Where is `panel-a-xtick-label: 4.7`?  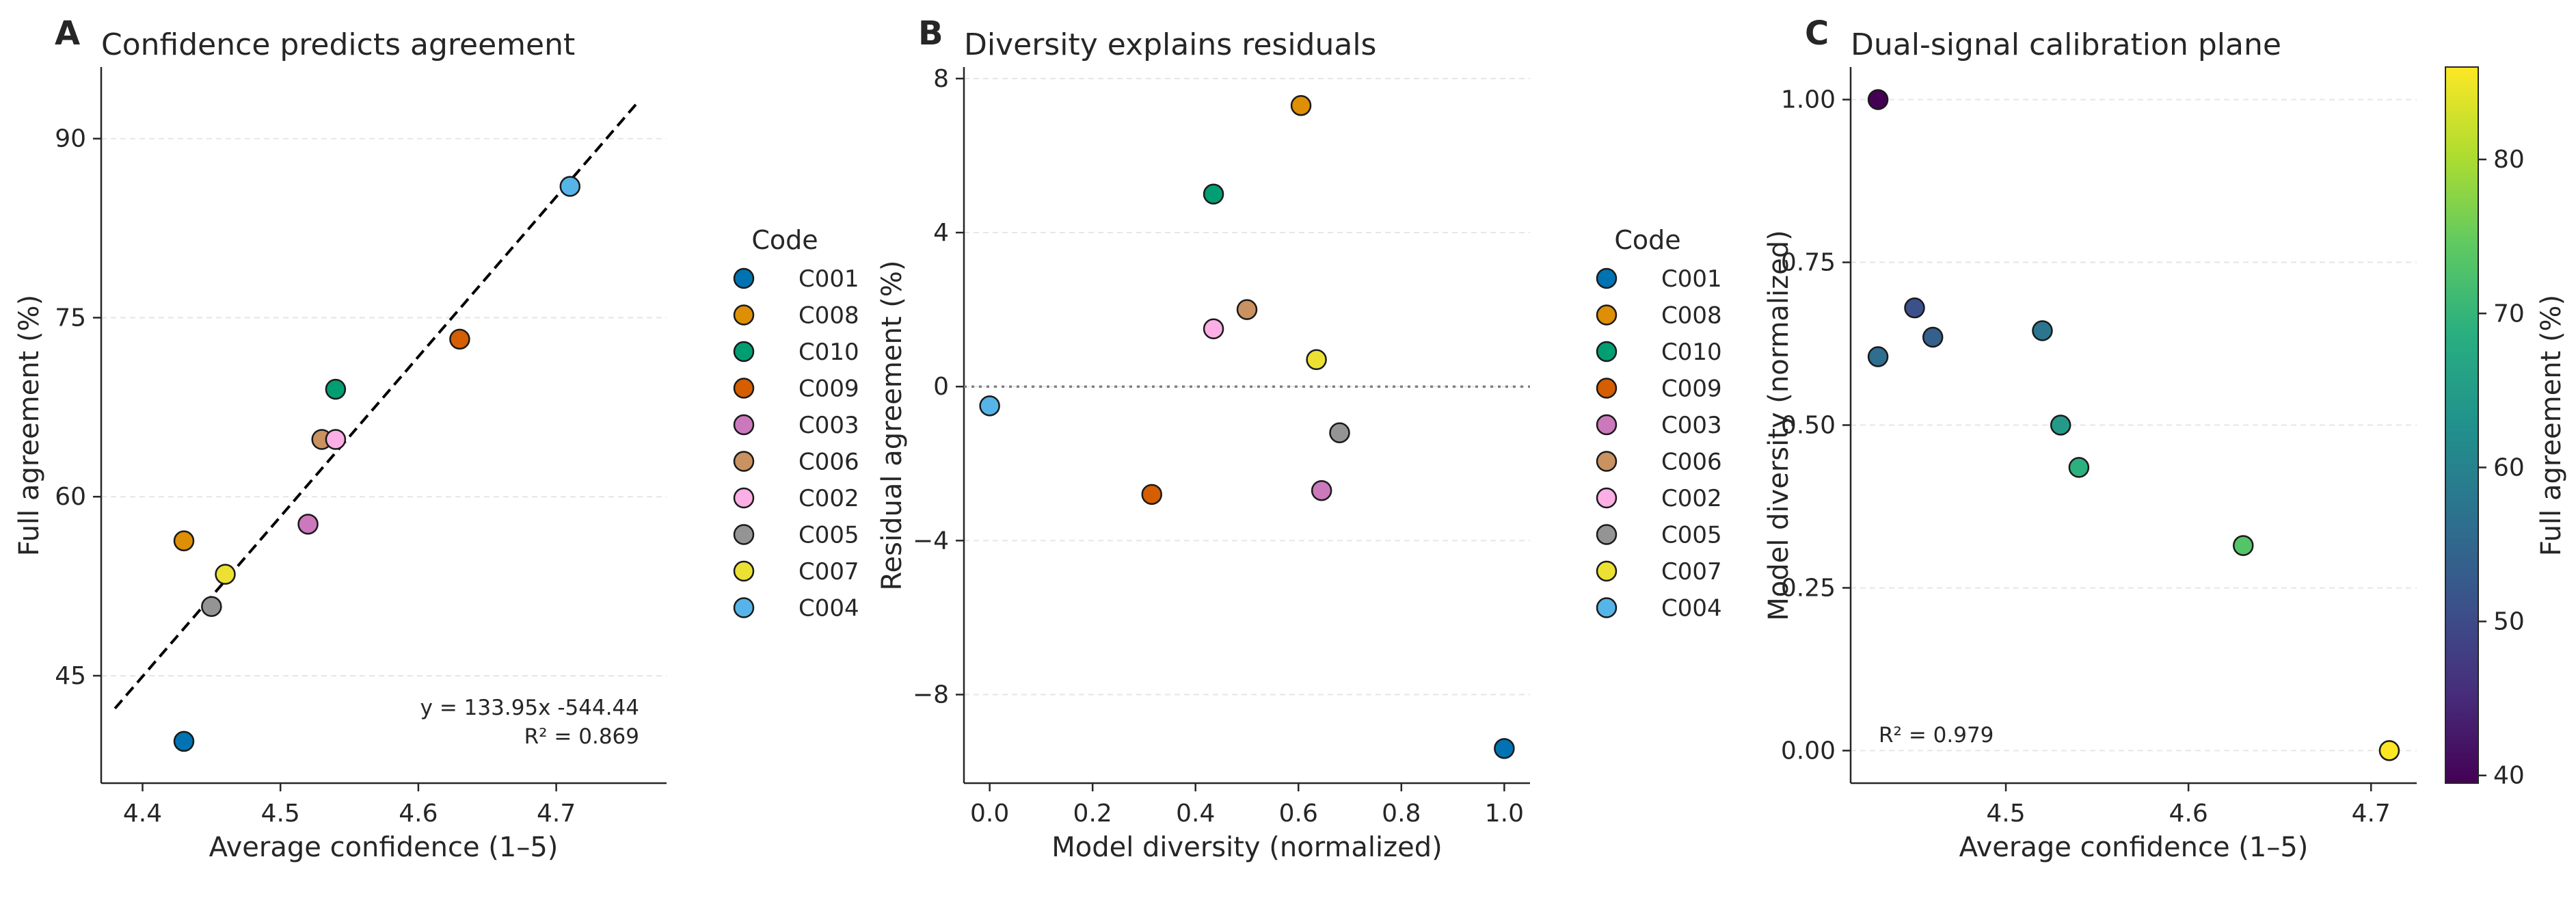 panel-a-xtick-label: 4.7 is located at coordinates (556, 814).